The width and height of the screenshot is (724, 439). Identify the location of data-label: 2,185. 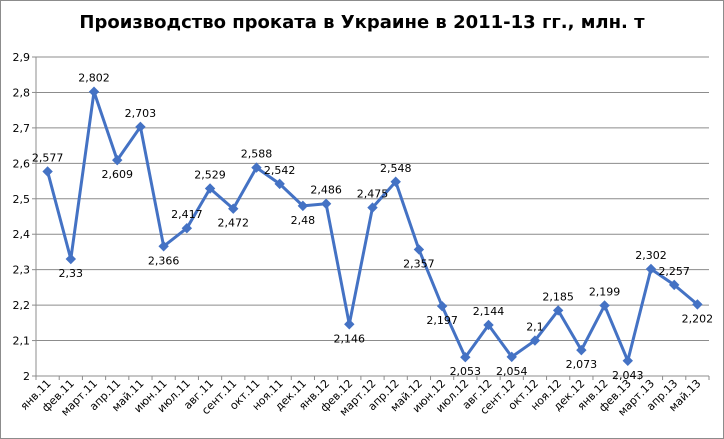
(558, 296).